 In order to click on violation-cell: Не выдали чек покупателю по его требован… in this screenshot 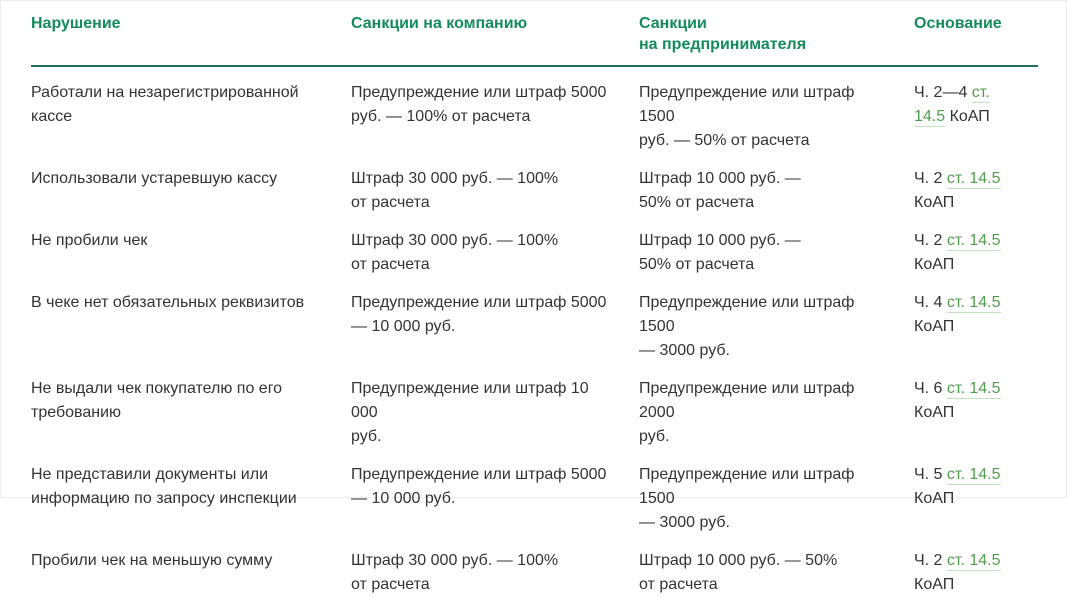, I will do `click(157, 400)`.